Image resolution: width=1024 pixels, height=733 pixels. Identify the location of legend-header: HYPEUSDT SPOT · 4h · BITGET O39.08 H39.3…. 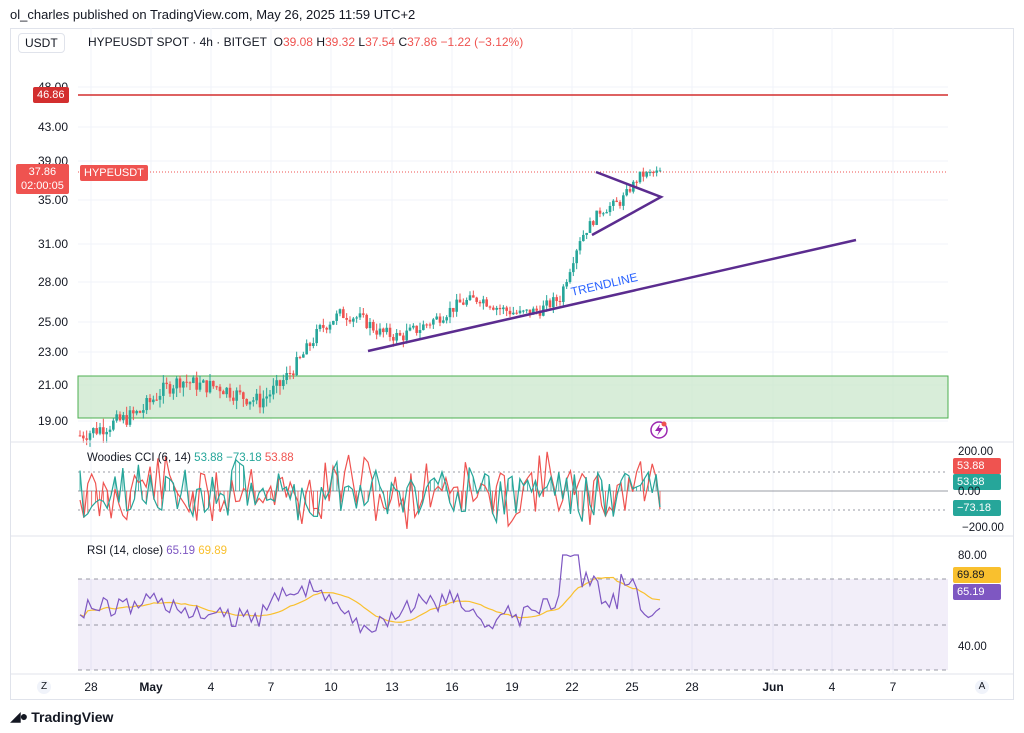
(305, 42).